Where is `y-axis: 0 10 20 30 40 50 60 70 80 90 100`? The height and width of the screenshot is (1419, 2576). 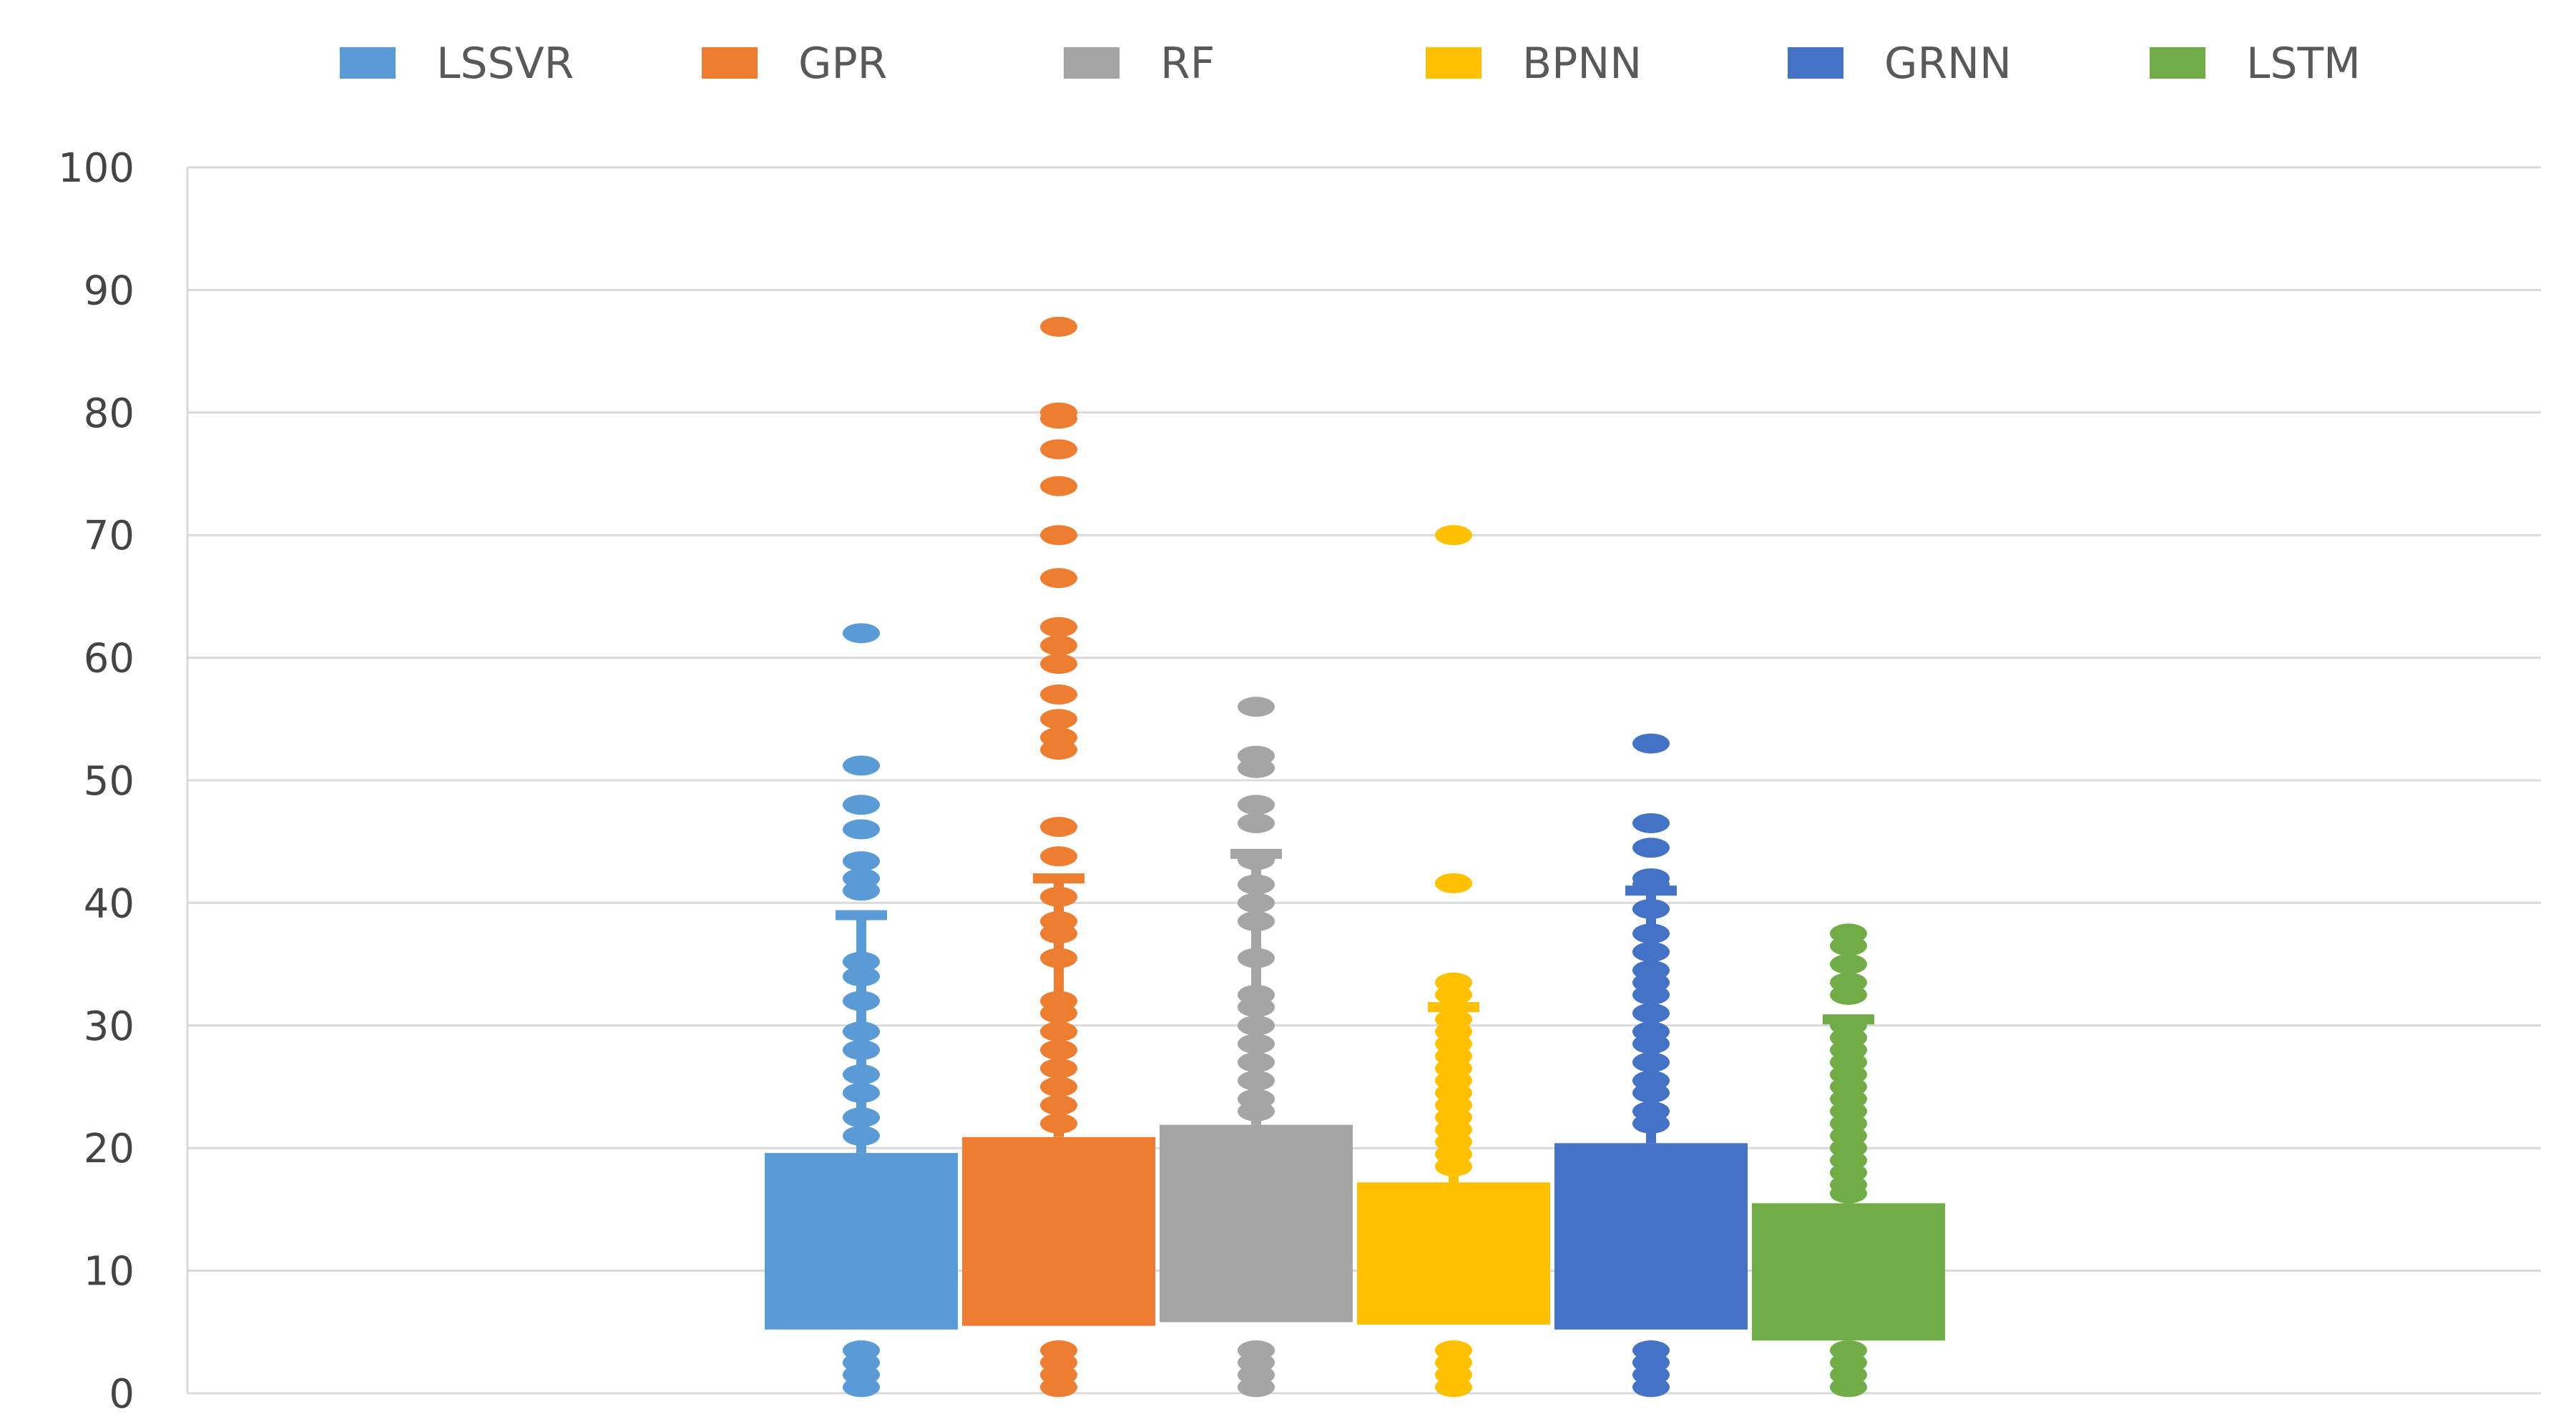
y-axis: 0 10 20 30 40 50 60 70 80 90 100 is located at coordinates (96, 781).